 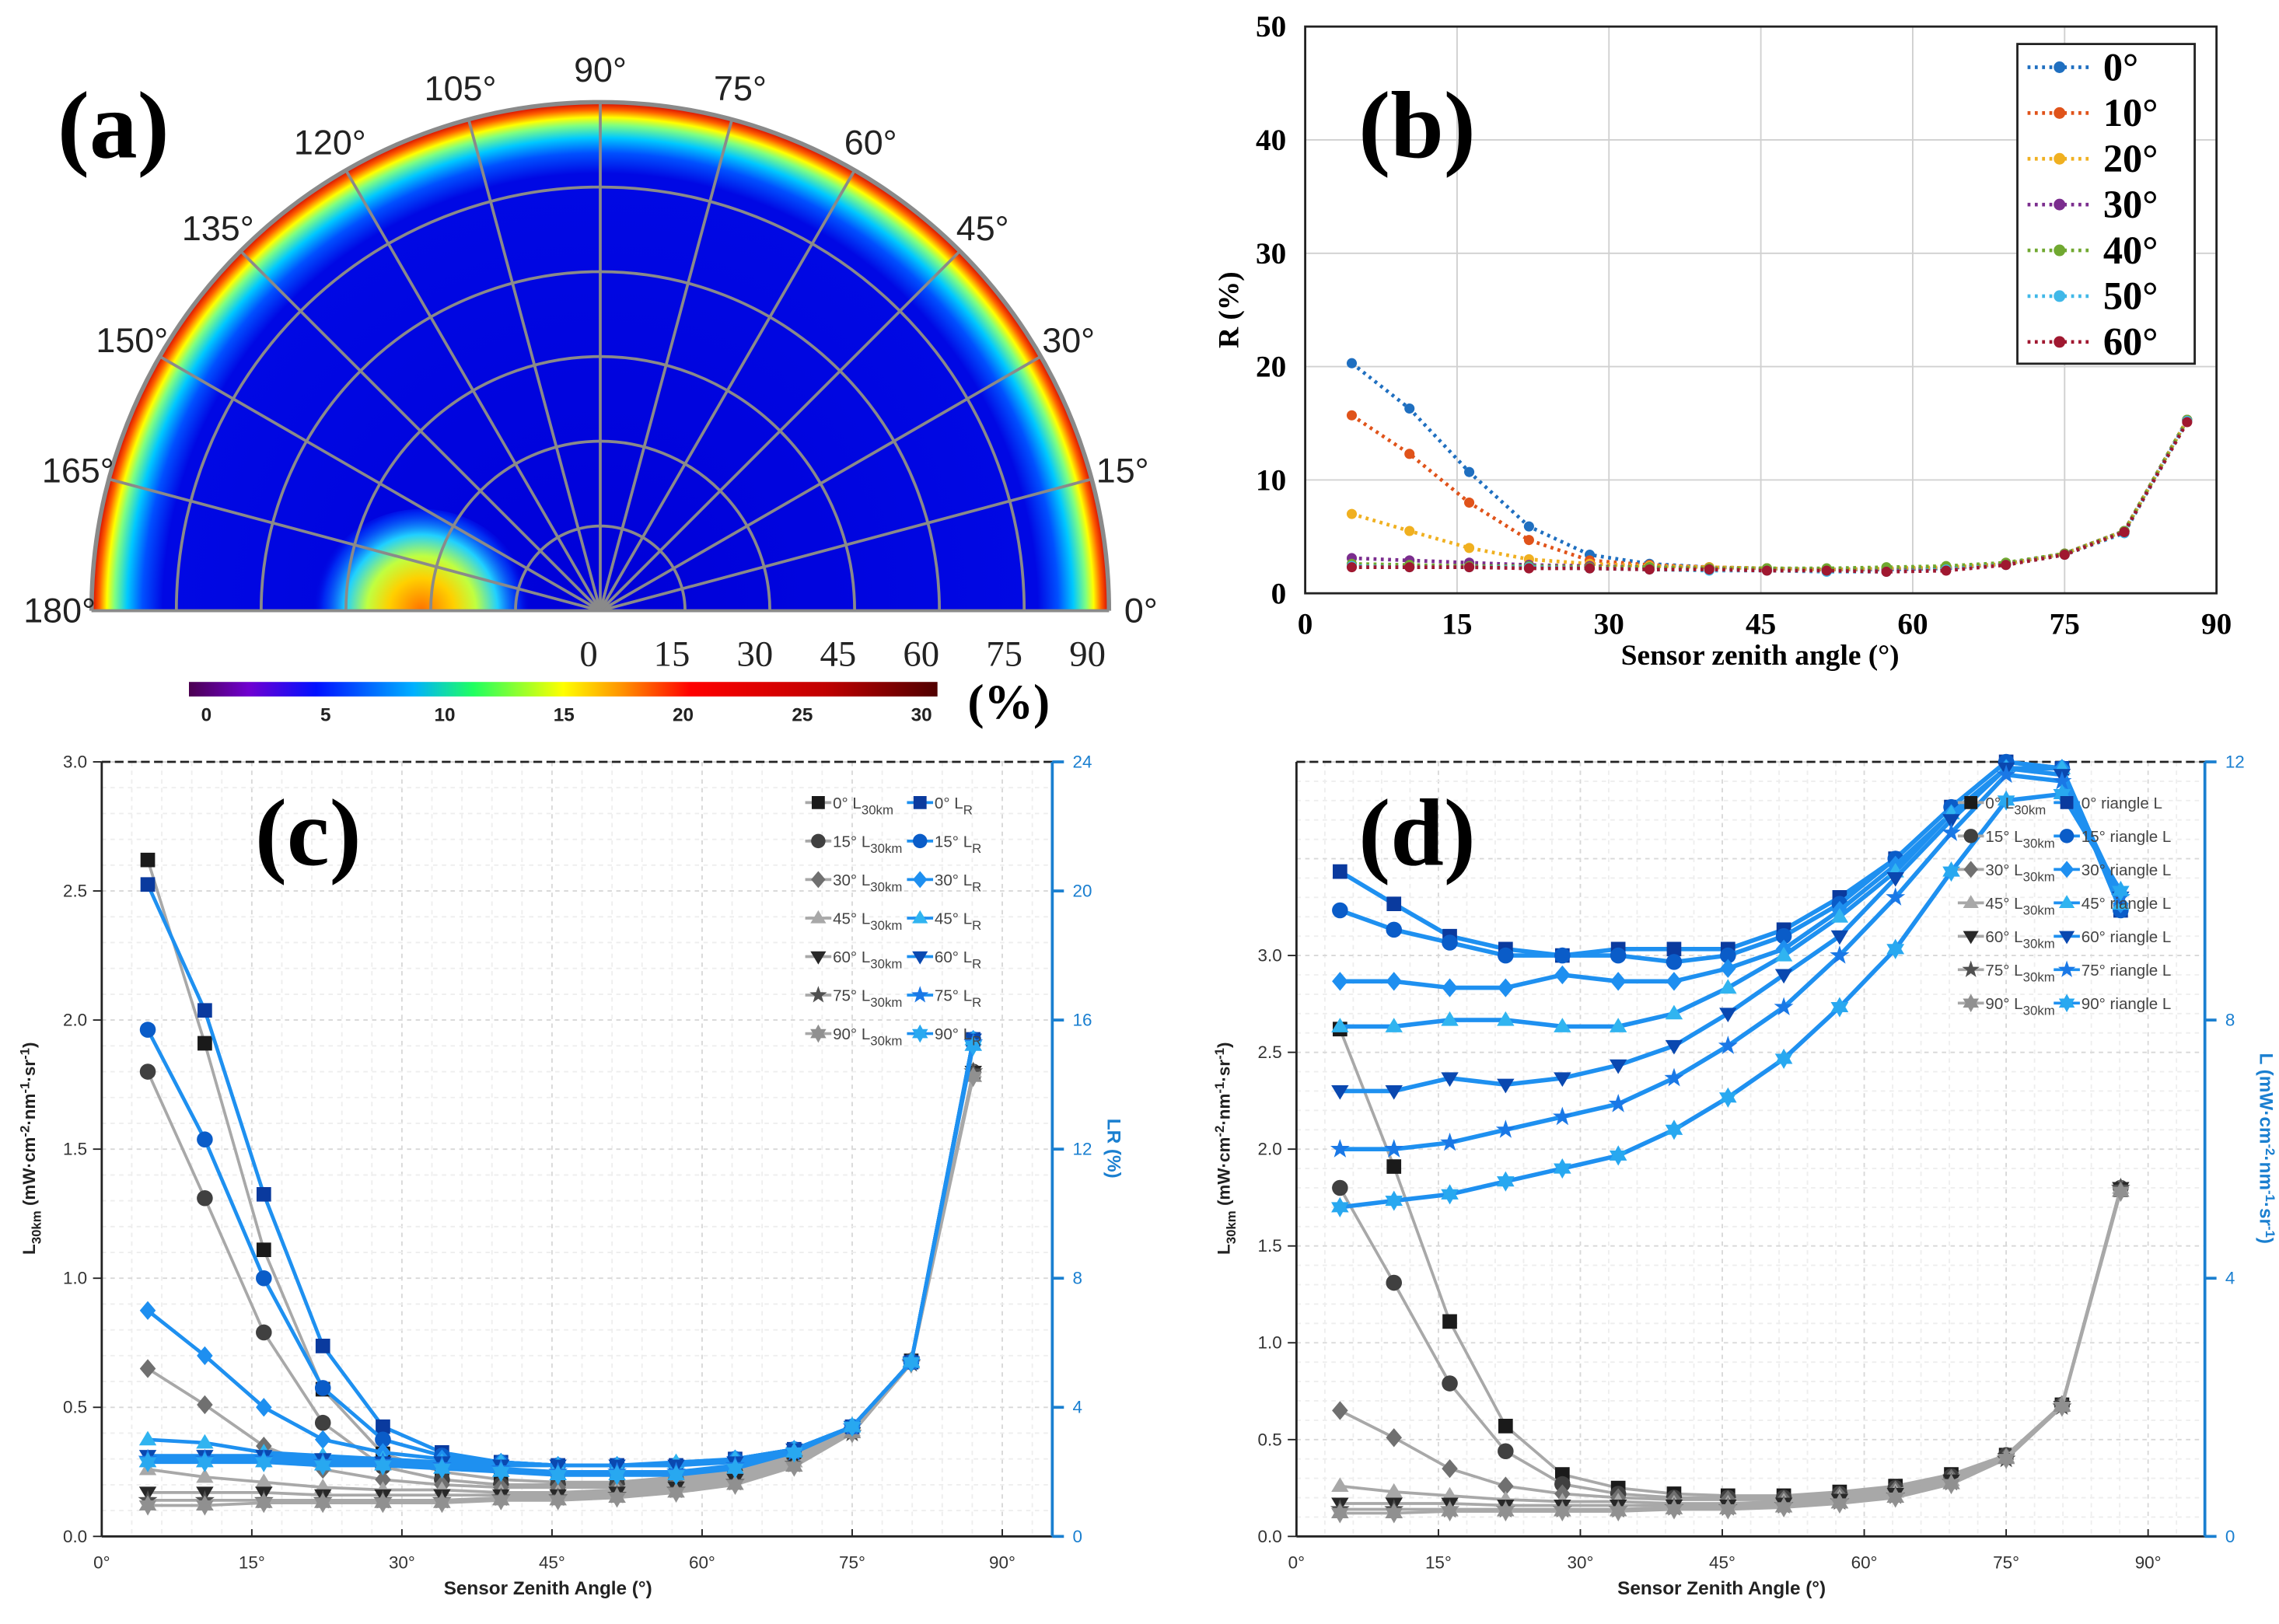 I want to click on y-tick-label: 3.0, so click(x=75, y=761).